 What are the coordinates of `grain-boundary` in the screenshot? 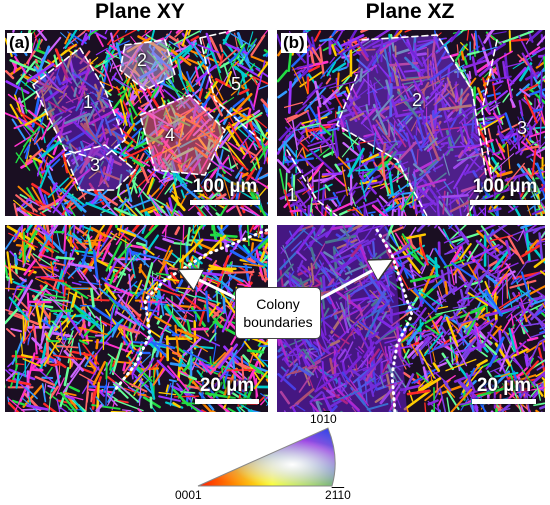 It's located at (424, 125).